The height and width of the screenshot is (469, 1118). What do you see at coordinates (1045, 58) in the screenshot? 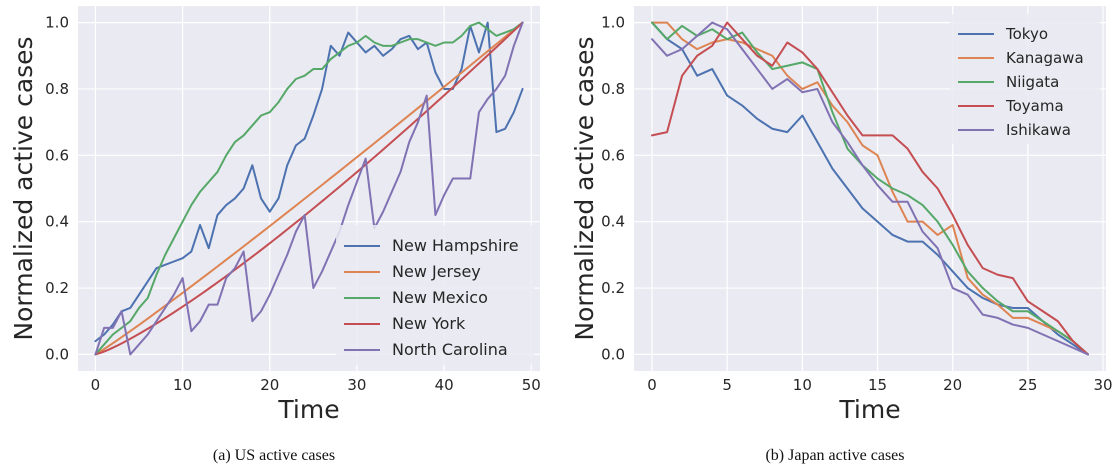
I see `legend-label: Kanagawa` at bounding box center [1045, 58].